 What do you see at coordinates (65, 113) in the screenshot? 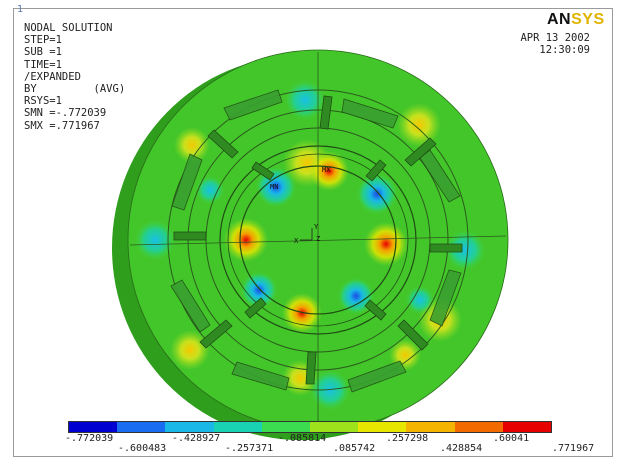
I see `info-line: SMN =-.772039` at bounding box center [65, 113].